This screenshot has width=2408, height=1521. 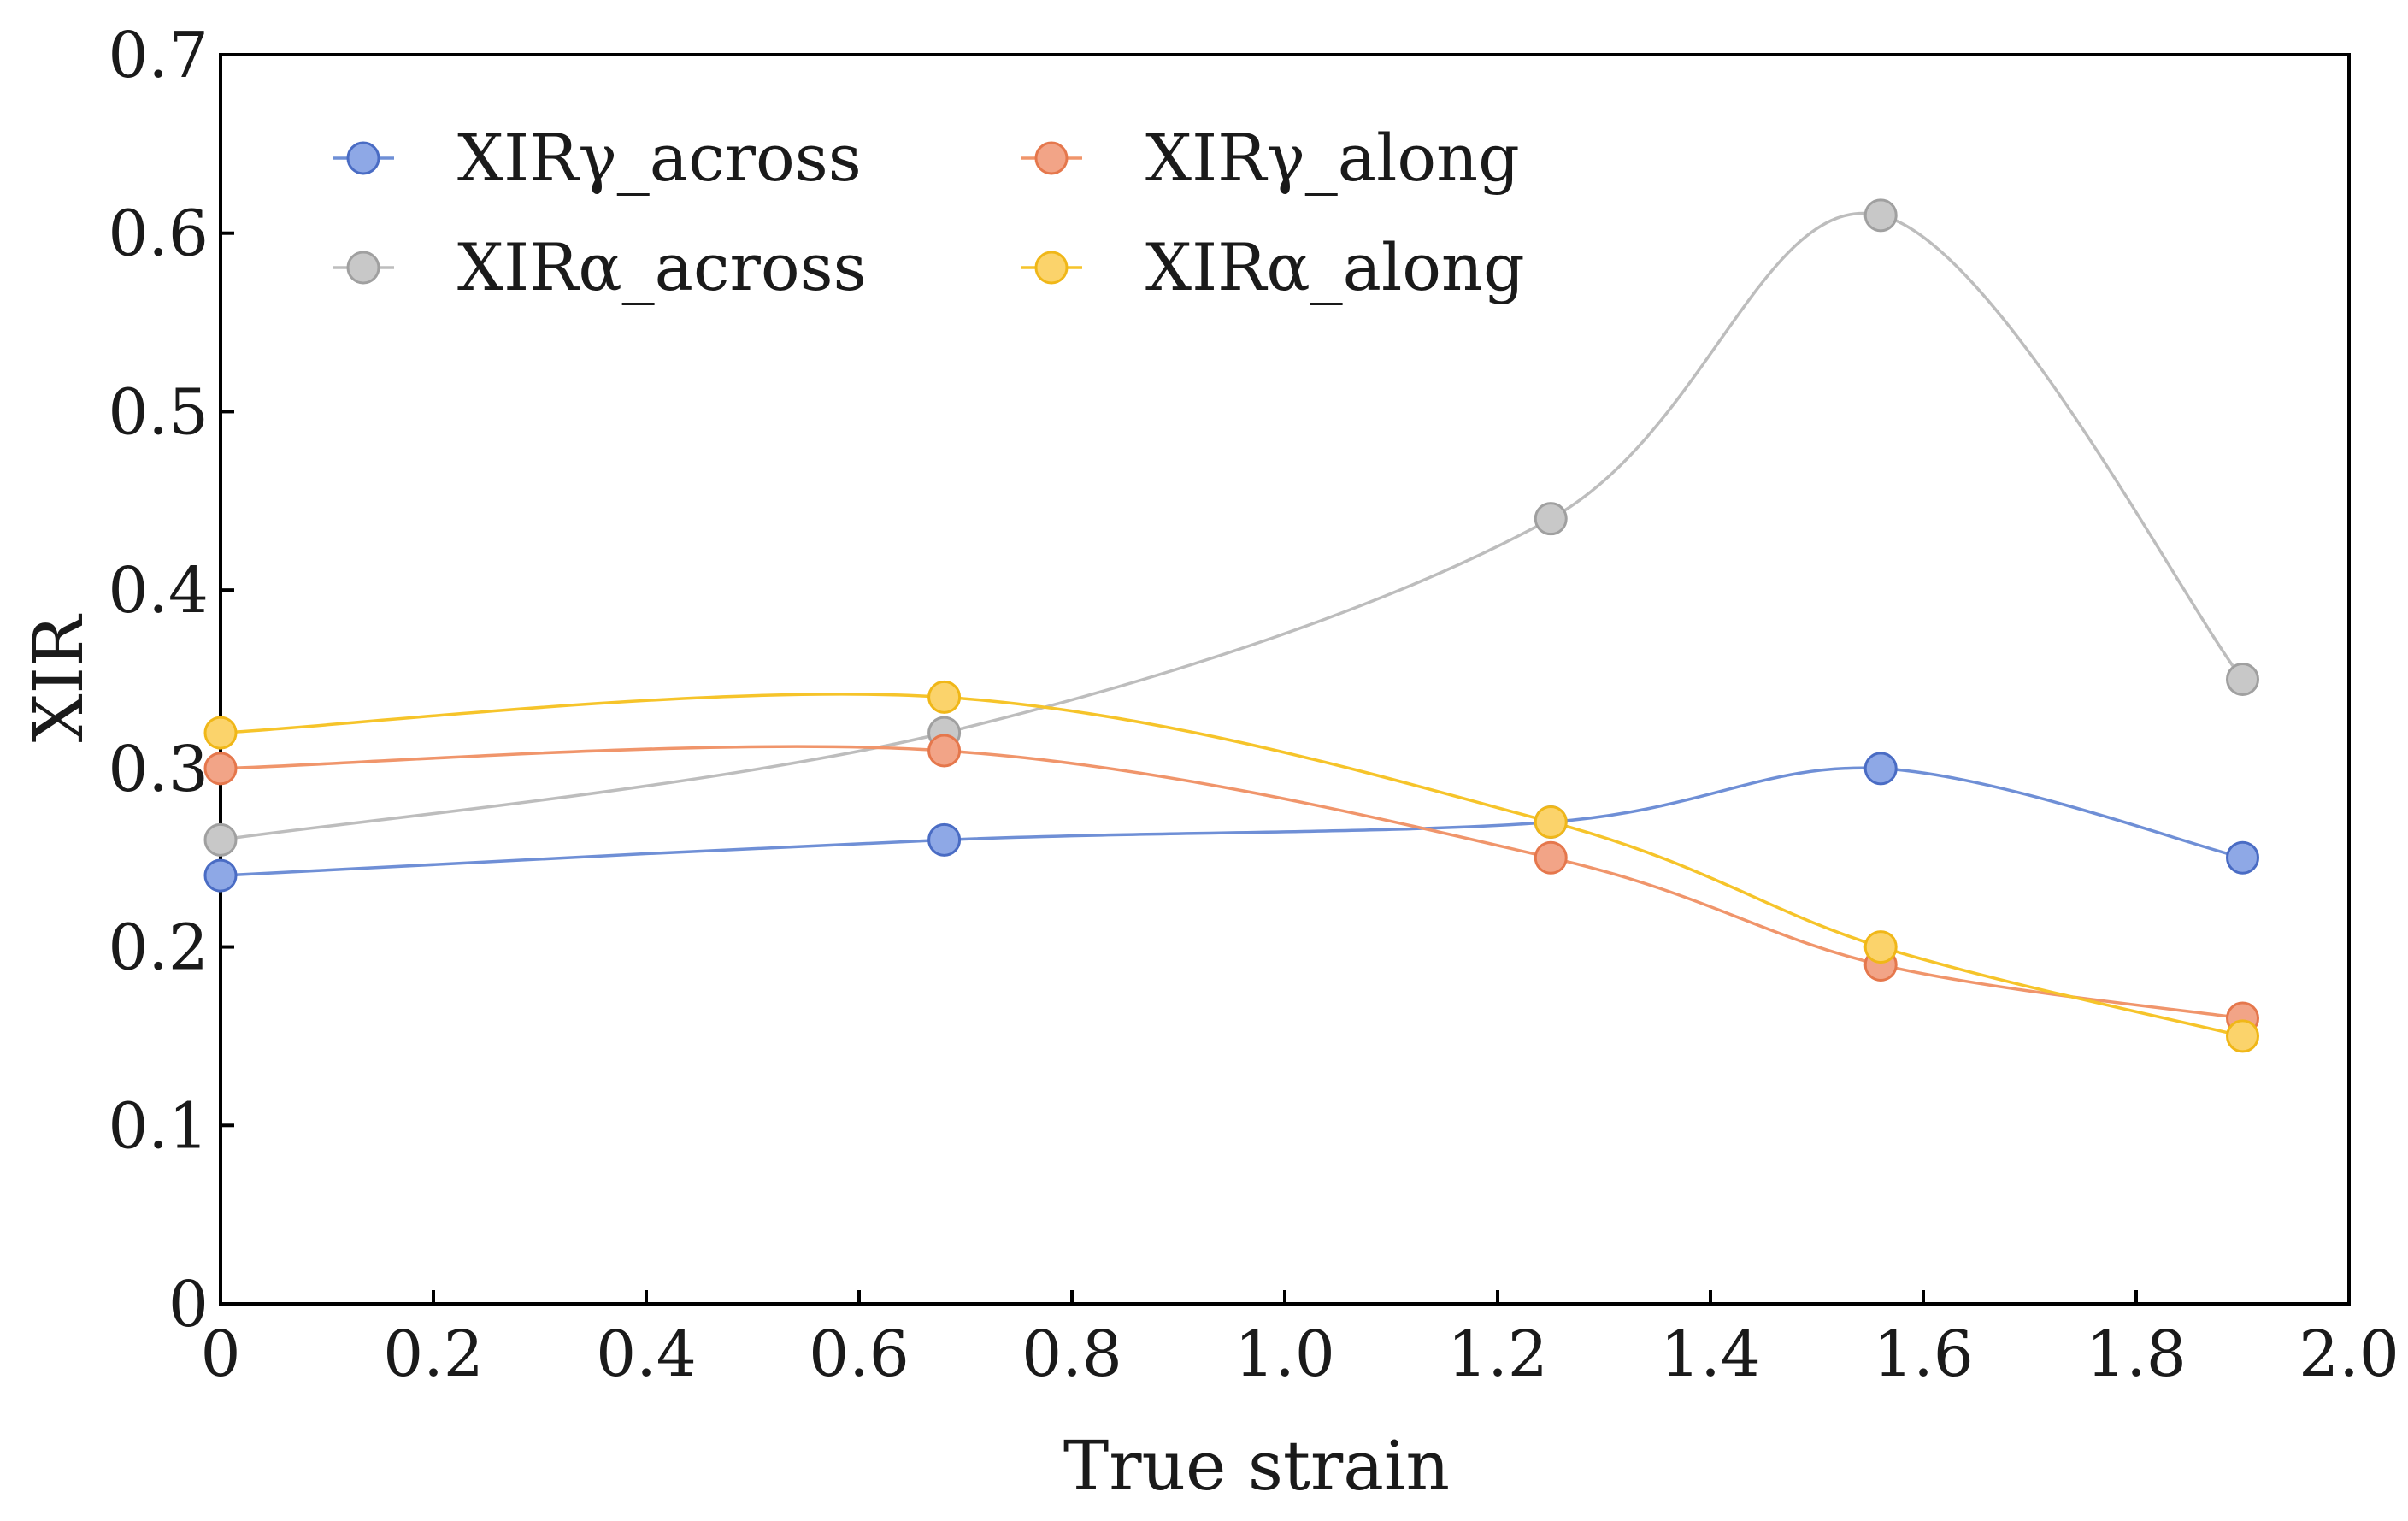 I want to click on x-tick-label: 1.4, so click(x=1710, y=1354).